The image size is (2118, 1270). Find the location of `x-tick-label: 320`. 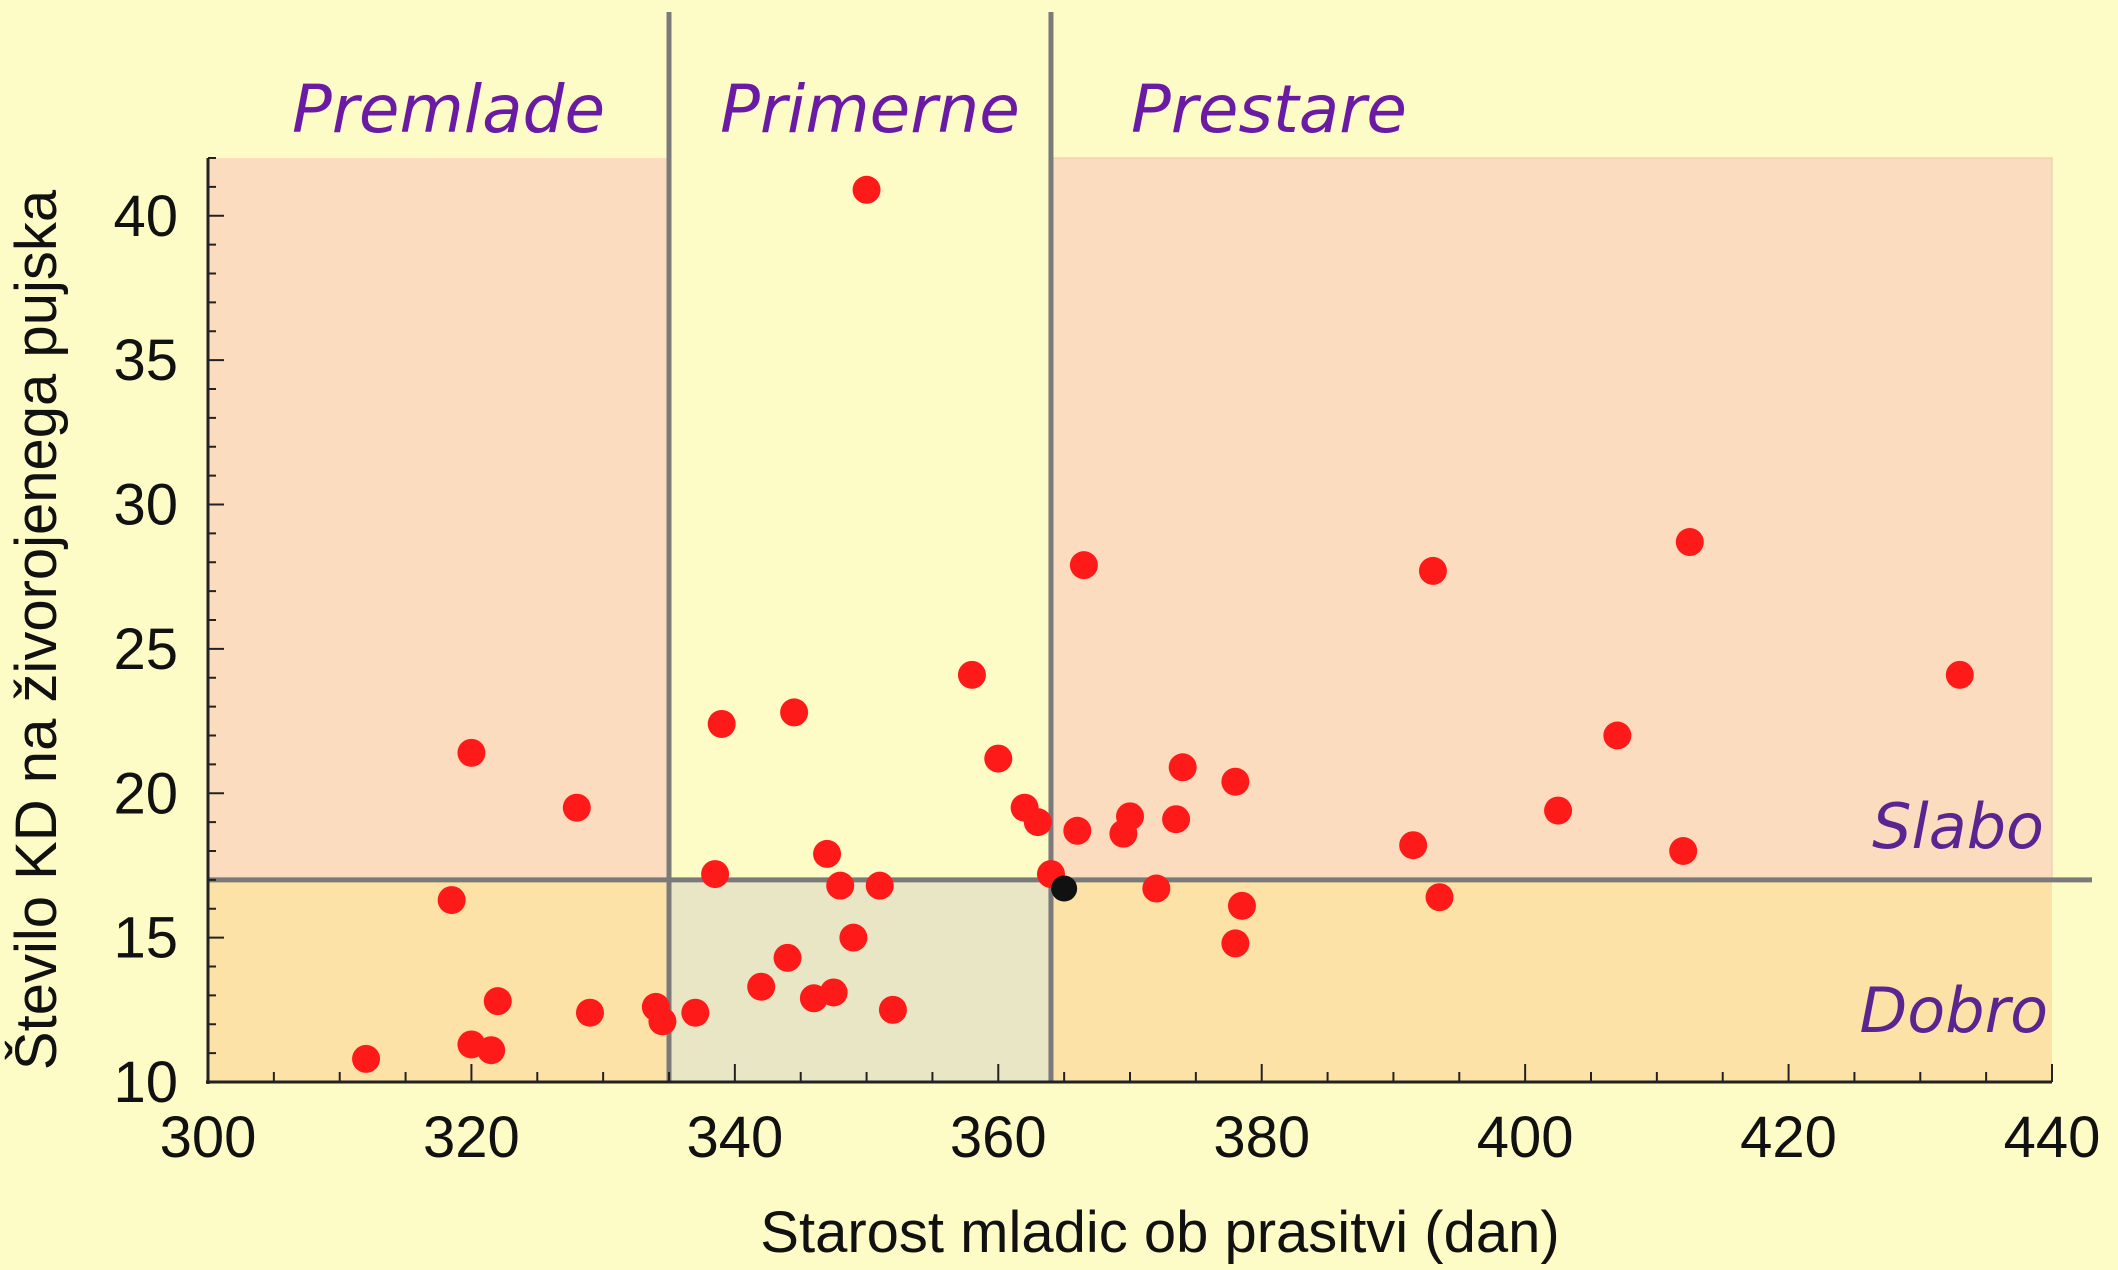

x-tick-label: 320 is located at coordinates (471, 1137).